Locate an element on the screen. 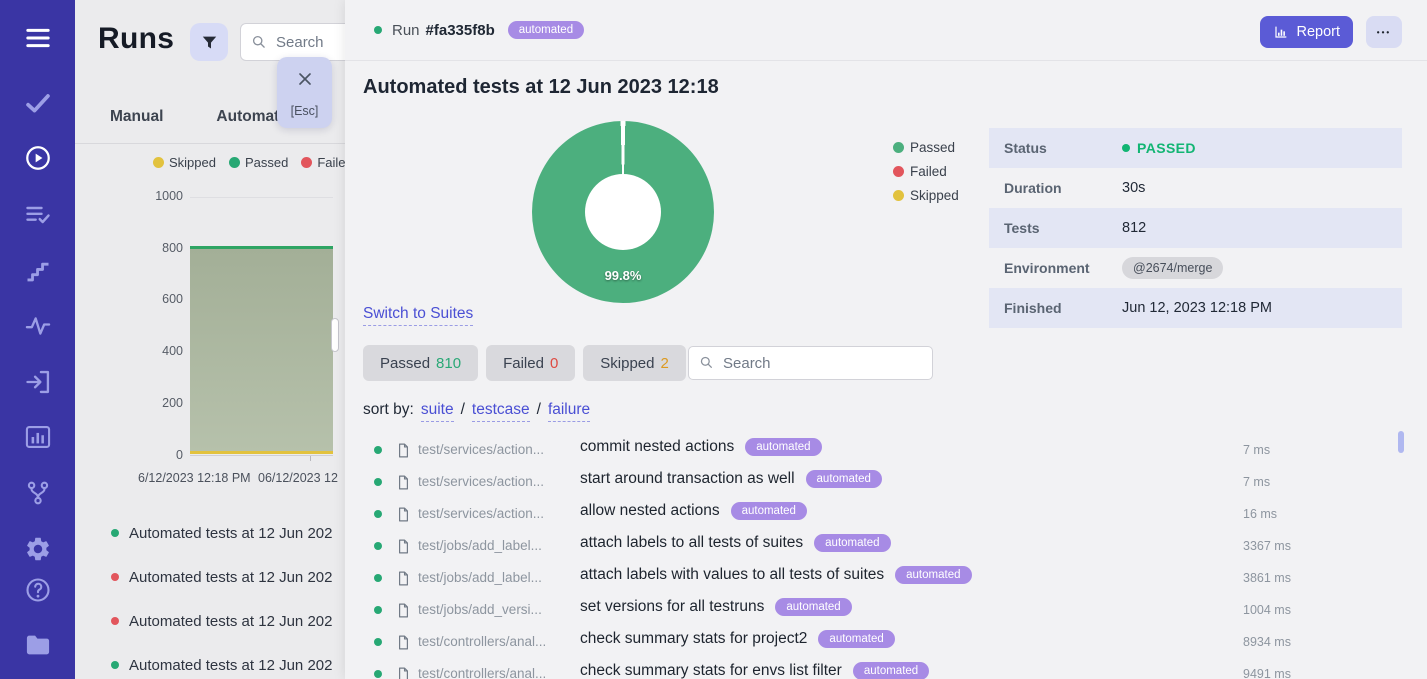 Image resolution: width=1427 pixels, height=679 pixels. report-chart-icon is located at coordinates (1281, 32).